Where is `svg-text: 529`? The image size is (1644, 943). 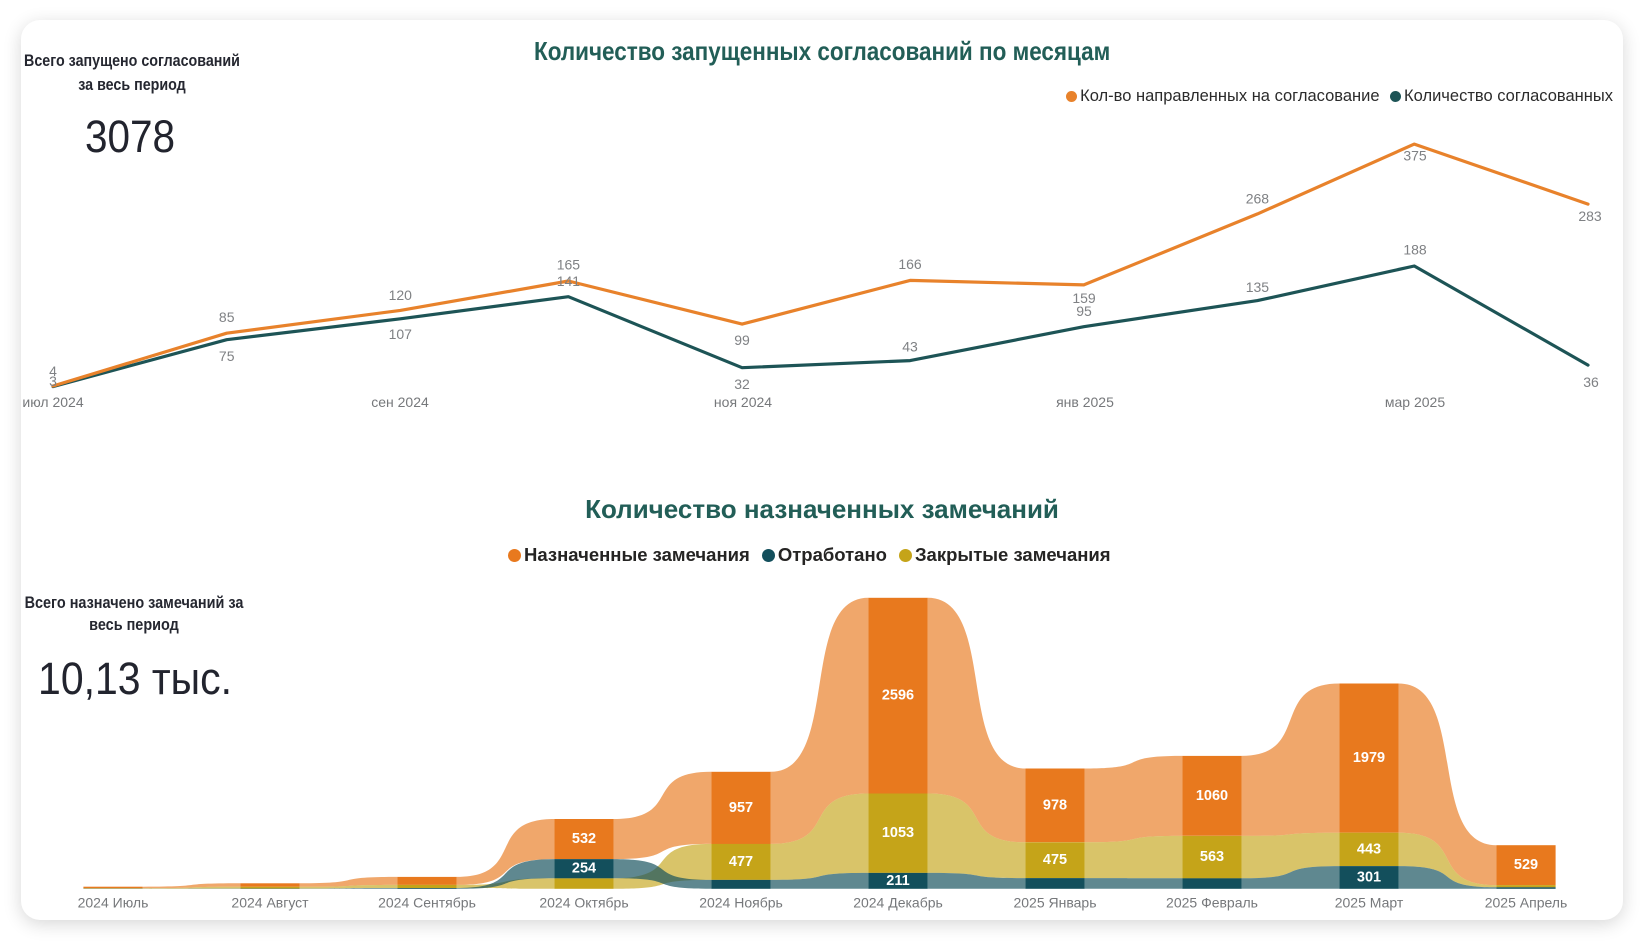
svg-text: 529 is located at coordinates (1526, 865).